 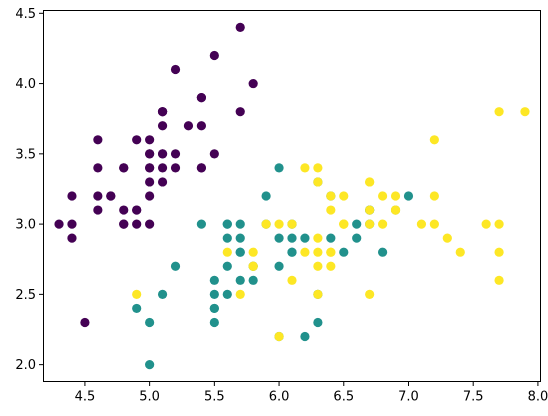 What do you see at coordinates (214, 397) in the screenshot?
I see `x-tick-label-2: 5.5` at bounding box center [214, 397].